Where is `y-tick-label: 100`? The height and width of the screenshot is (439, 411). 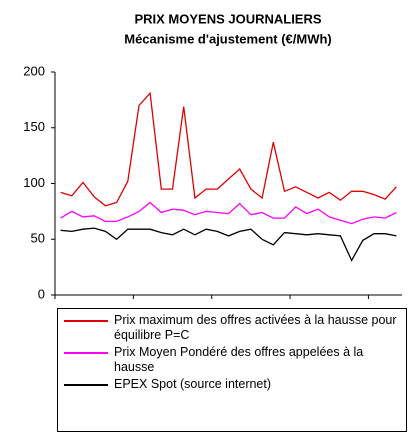
y-tick-label: 100 is located at coordinates (34, 182).